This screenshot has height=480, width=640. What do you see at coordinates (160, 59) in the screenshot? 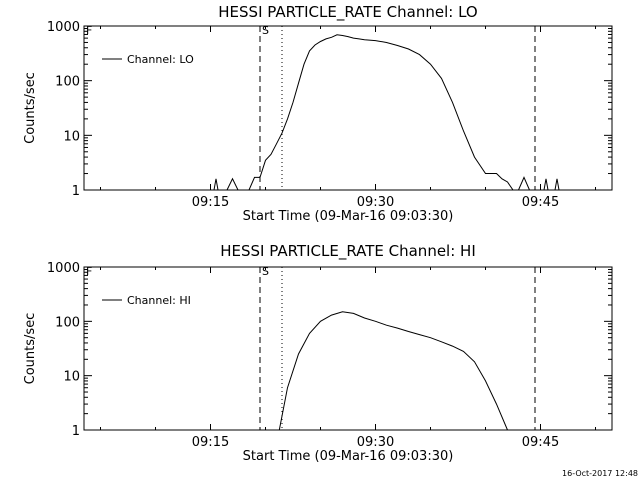
I see `legend-label: Channel: LO` at bounding box center [160, 59].